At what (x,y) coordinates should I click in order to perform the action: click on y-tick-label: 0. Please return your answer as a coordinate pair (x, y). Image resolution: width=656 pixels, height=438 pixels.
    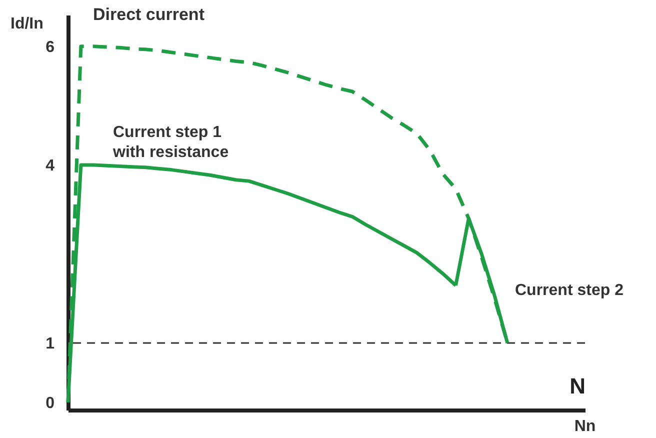
    Looking at the image, I should click on (50, 403).